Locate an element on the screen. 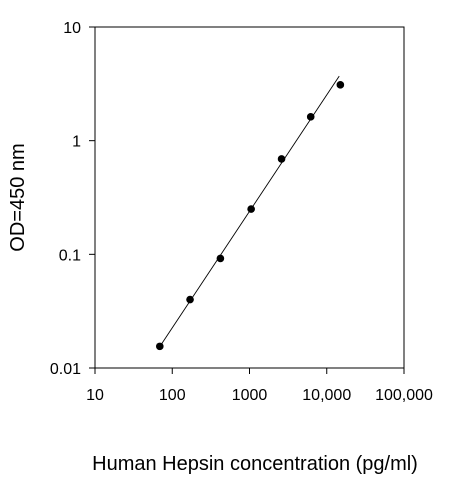  y-tick-label: 0.1 is located at coordinates (70, 255).